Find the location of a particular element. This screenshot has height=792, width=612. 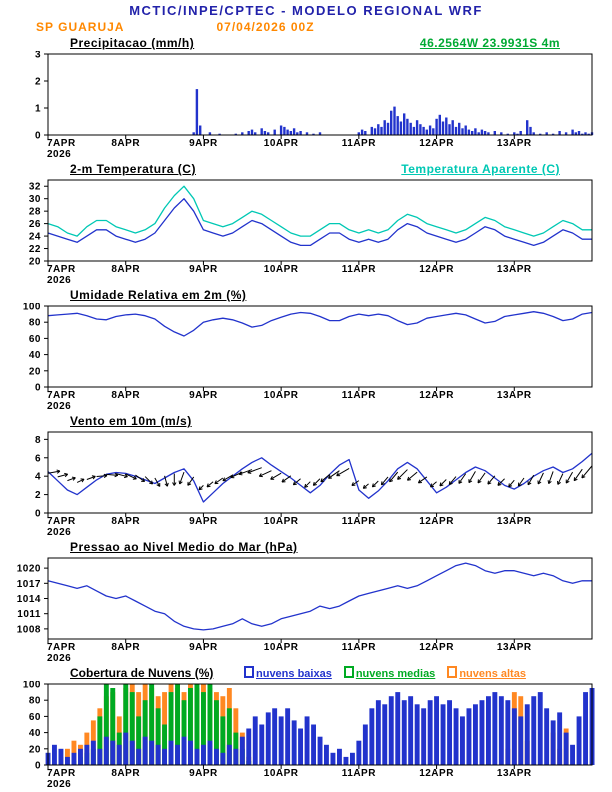

svg-text: 80 is located at coordinates (35, 323).